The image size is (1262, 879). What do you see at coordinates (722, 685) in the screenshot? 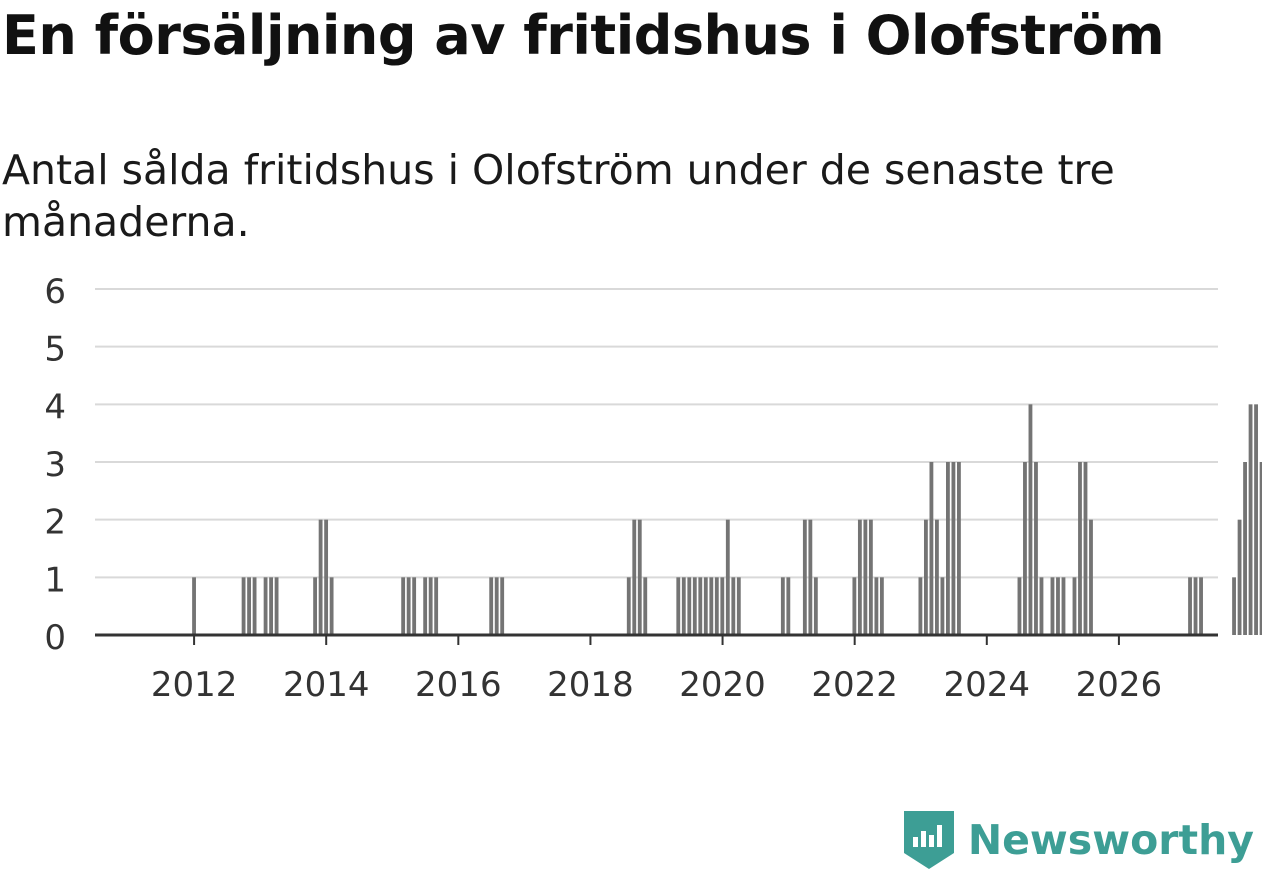
I see `x-tick-label: 2020` at bounding box center [722, 685].